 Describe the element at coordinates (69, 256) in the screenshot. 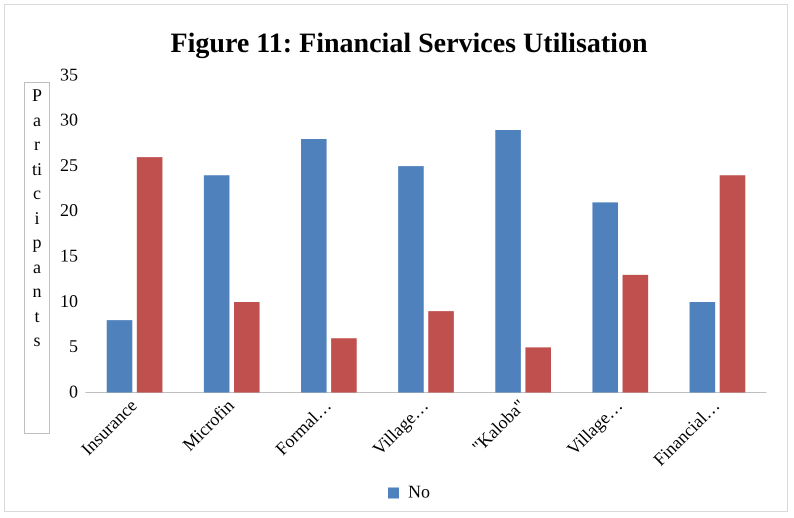

I see `y-tick-label: 15` at that location.